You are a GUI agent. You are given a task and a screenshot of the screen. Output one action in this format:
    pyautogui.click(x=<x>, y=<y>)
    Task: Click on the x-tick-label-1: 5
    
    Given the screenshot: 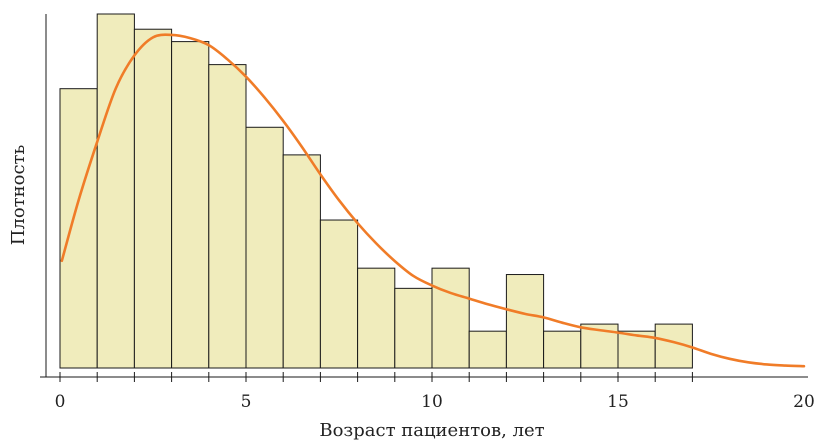 What is the action you would take?
    pyautogui.click(x=246, y=402)
    